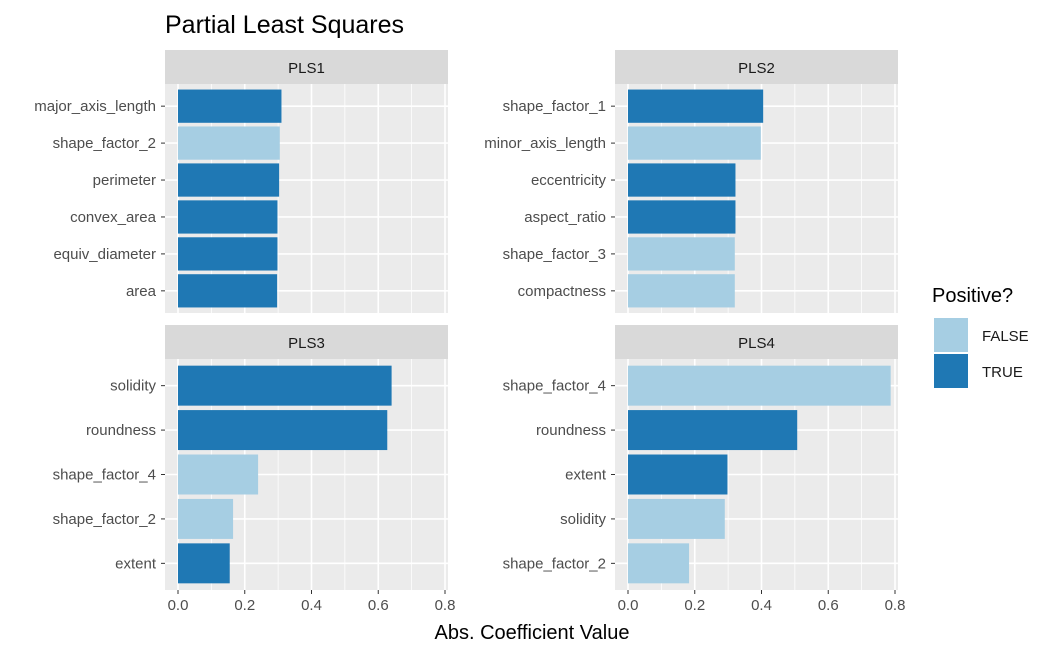 This screenshot has height=655, width=1060. I want to click on y-tick-label: shape_factor_1, so click(554, 106).